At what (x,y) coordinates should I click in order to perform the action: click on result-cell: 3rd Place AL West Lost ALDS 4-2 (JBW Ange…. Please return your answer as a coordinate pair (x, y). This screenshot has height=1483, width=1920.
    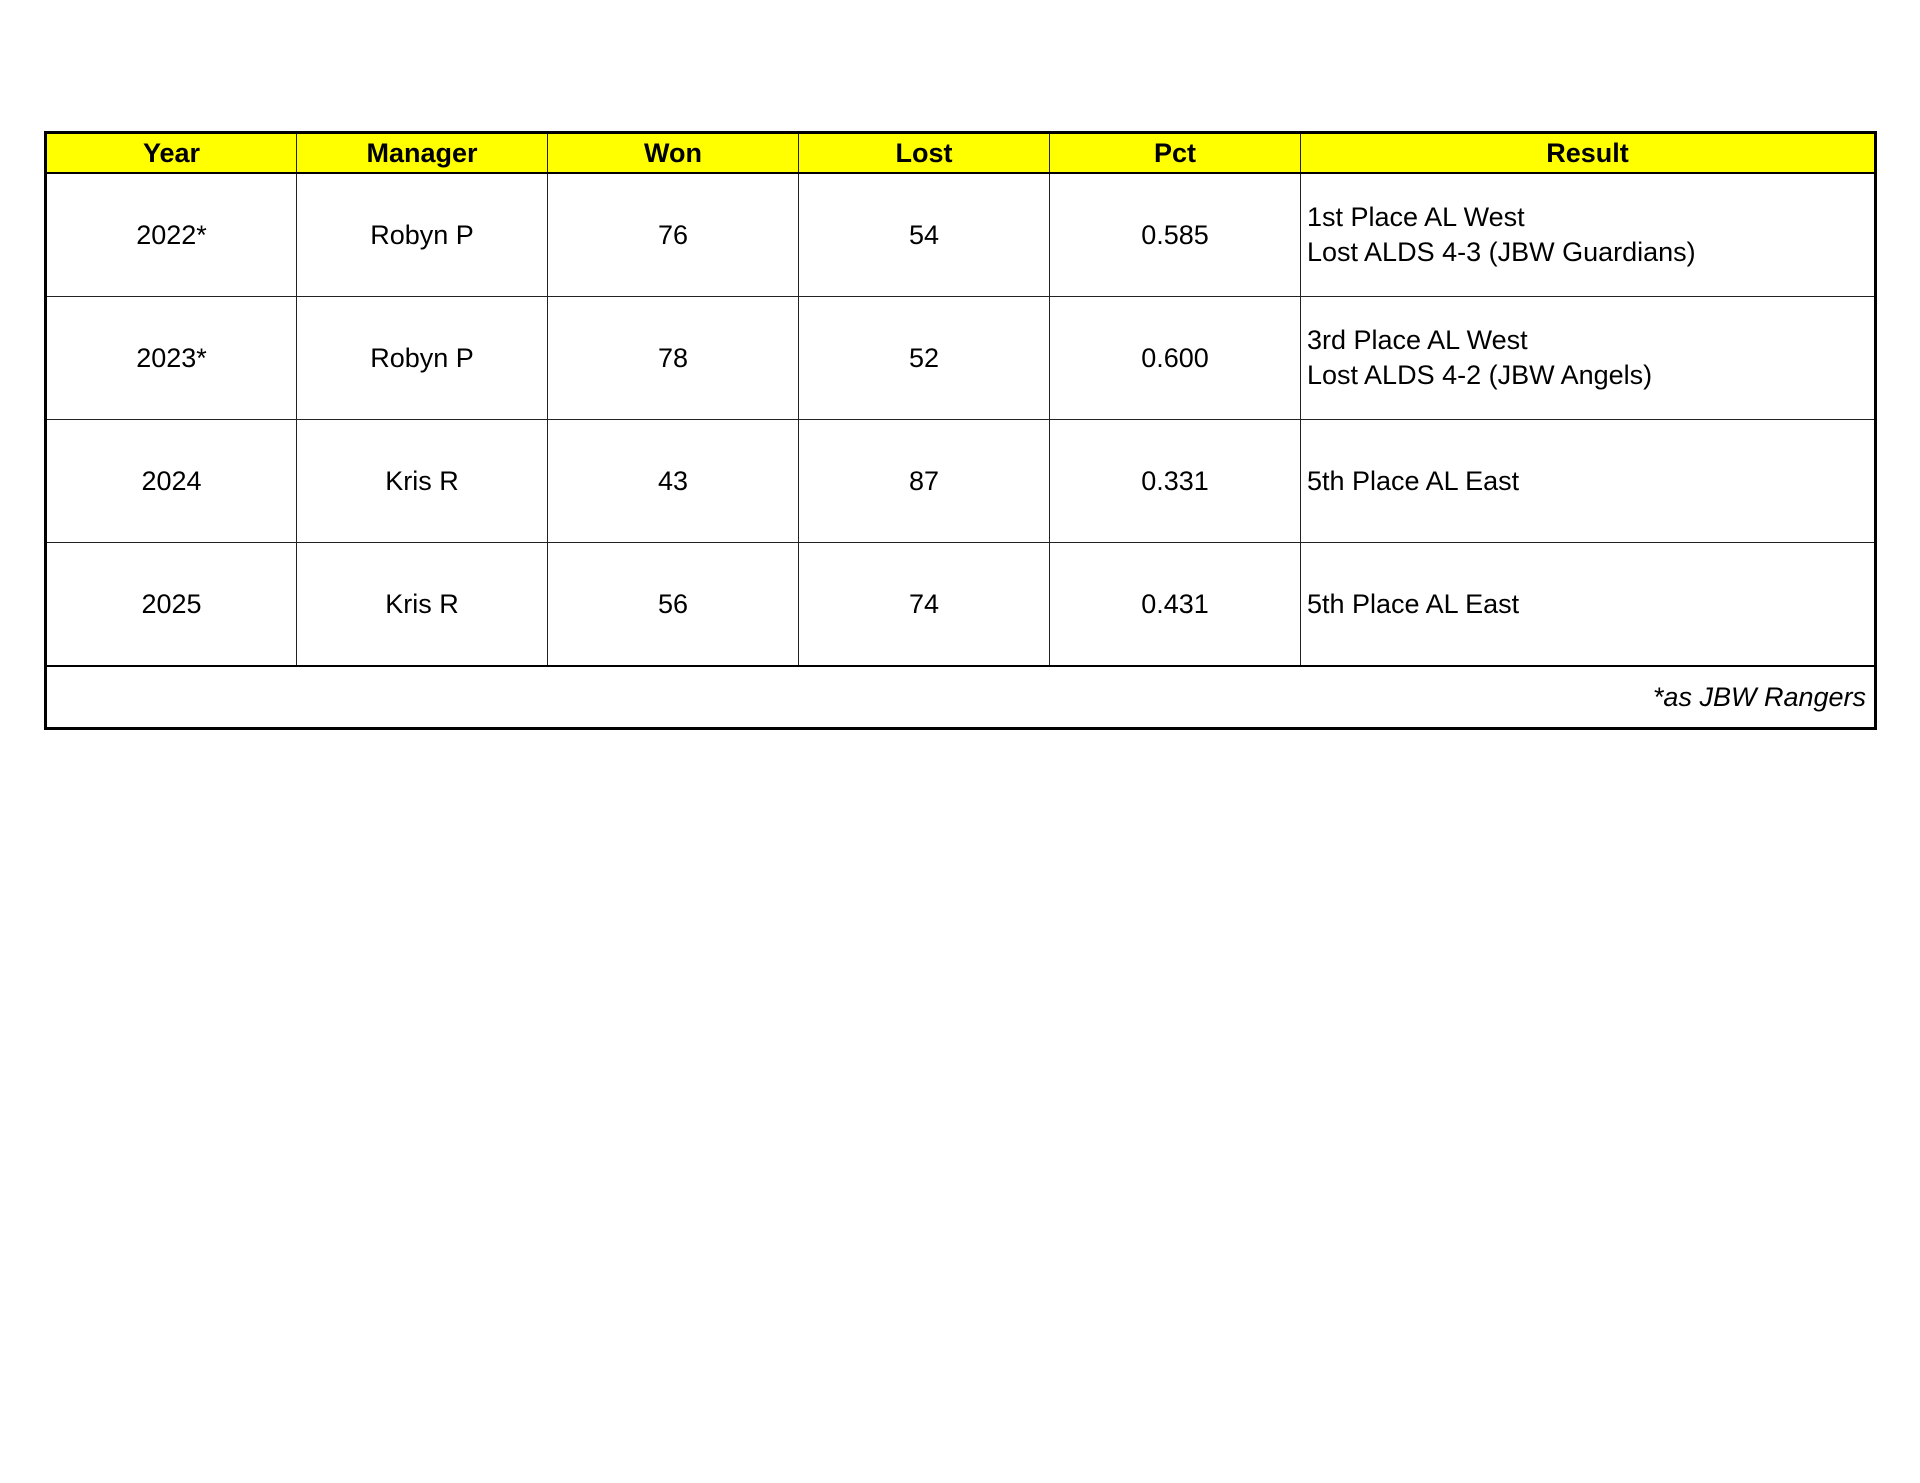
    Looking at the image, I should click on (1588, 358).